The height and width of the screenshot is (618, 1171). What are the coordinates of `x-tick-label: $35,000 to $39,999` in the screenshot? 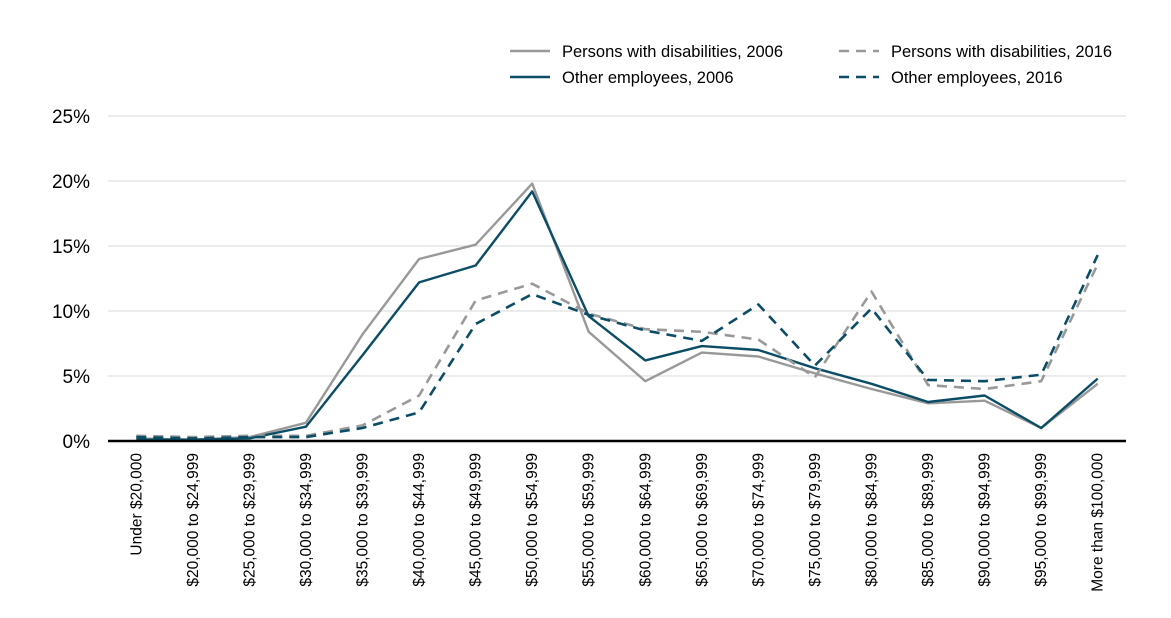 It's located at (363, 520).